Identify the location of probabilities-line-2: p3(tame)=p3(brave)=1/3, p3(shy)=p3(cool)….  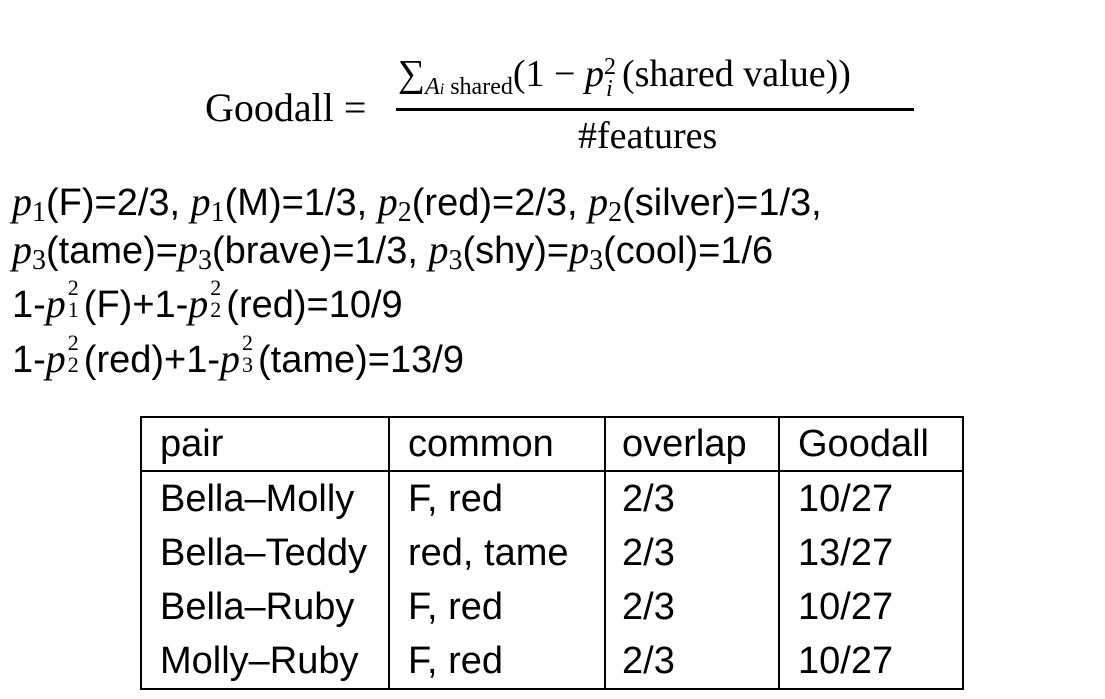
(393, 251).